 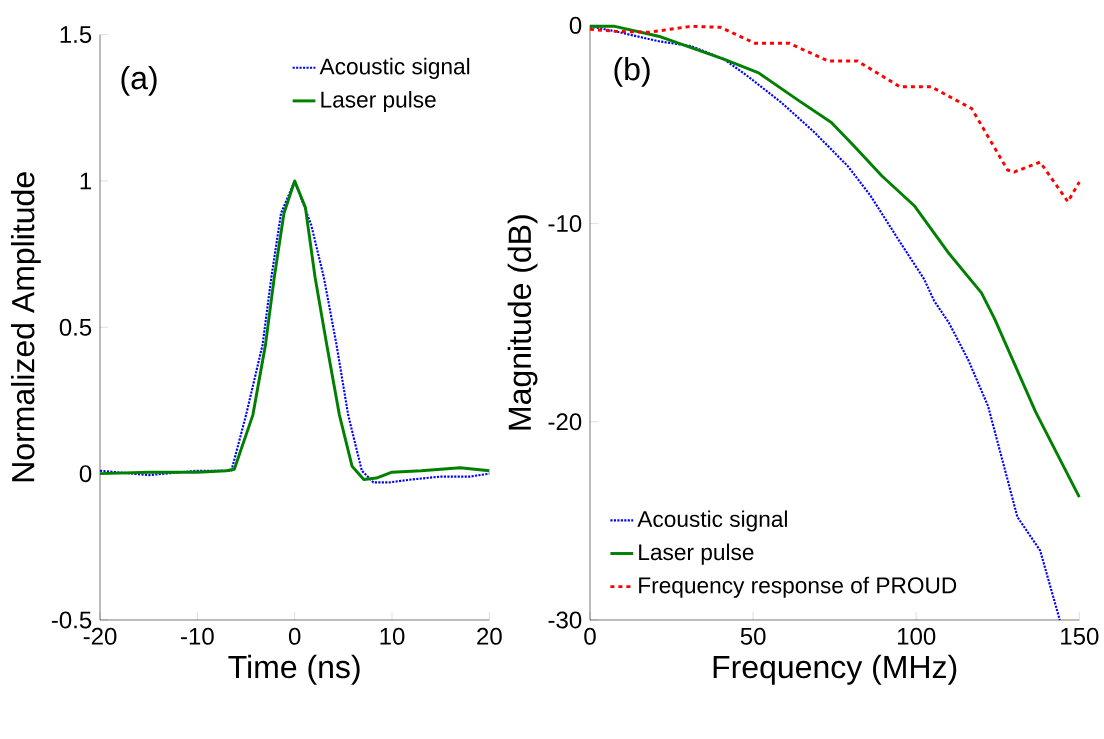 What do you see at coordinates (565, 620) in the screenshot?
I see `y-tick-label: -30` at bounding box center [565, 620].